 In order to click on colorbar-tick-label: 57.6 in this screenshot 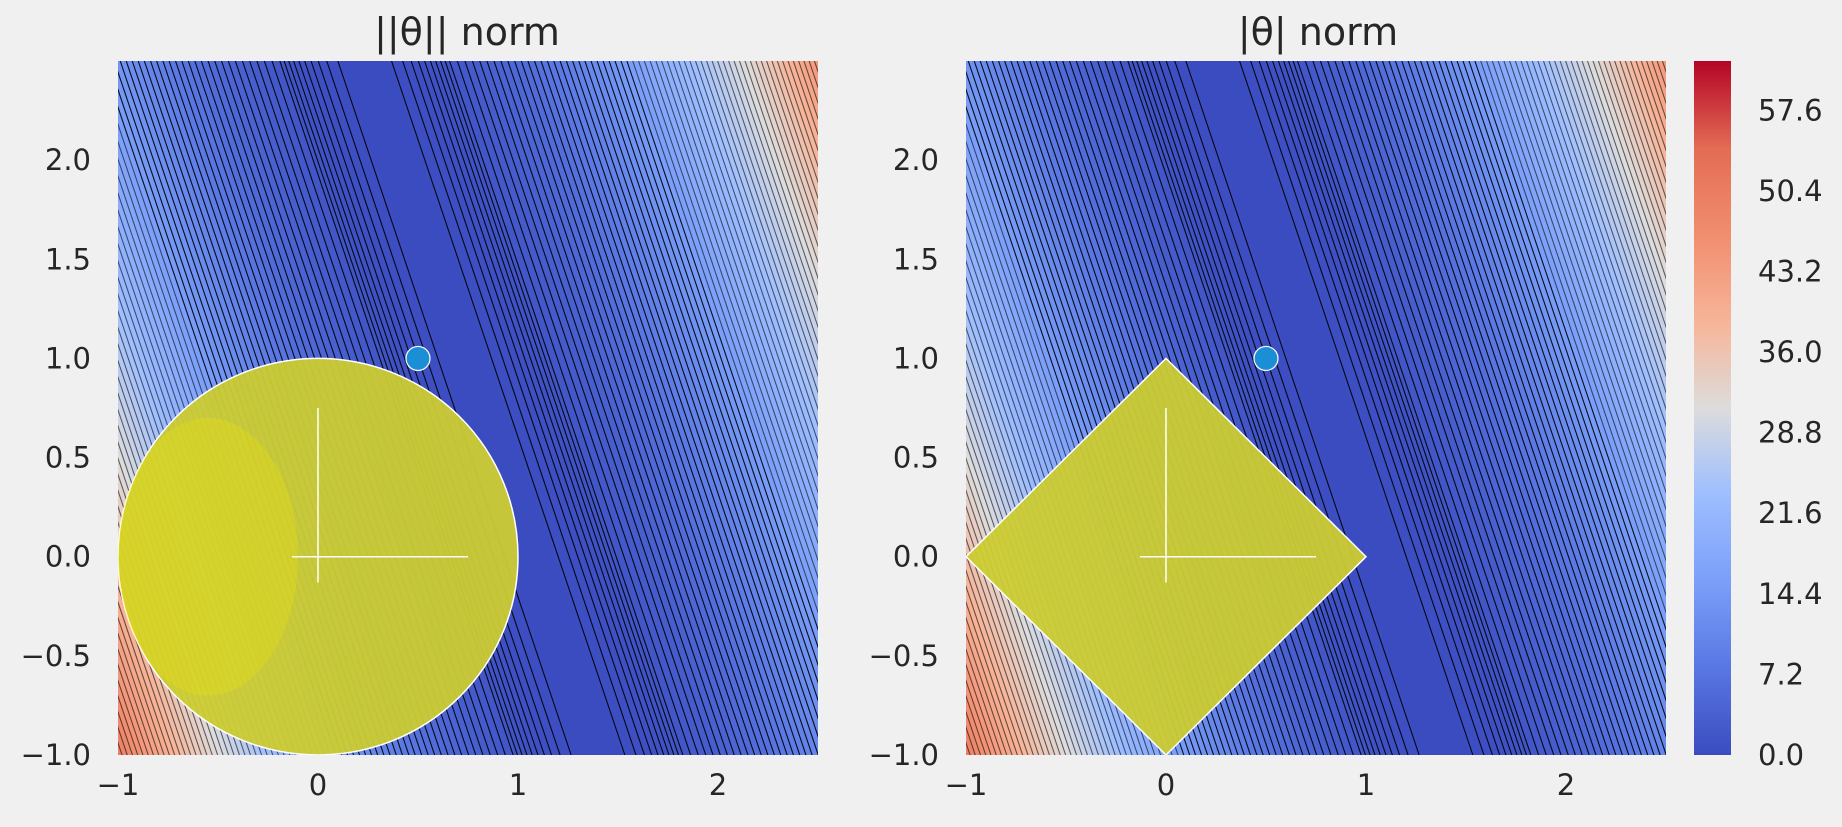, I will do `click(1790, 110)`.